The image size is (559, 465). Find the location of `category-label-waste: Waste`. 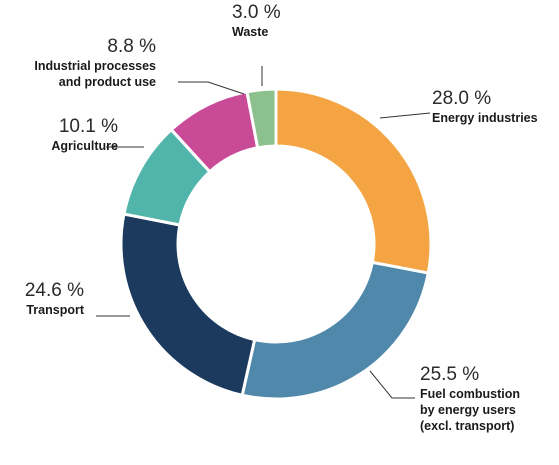

category-label-waste: Waste is located at coordinates (250, 32).